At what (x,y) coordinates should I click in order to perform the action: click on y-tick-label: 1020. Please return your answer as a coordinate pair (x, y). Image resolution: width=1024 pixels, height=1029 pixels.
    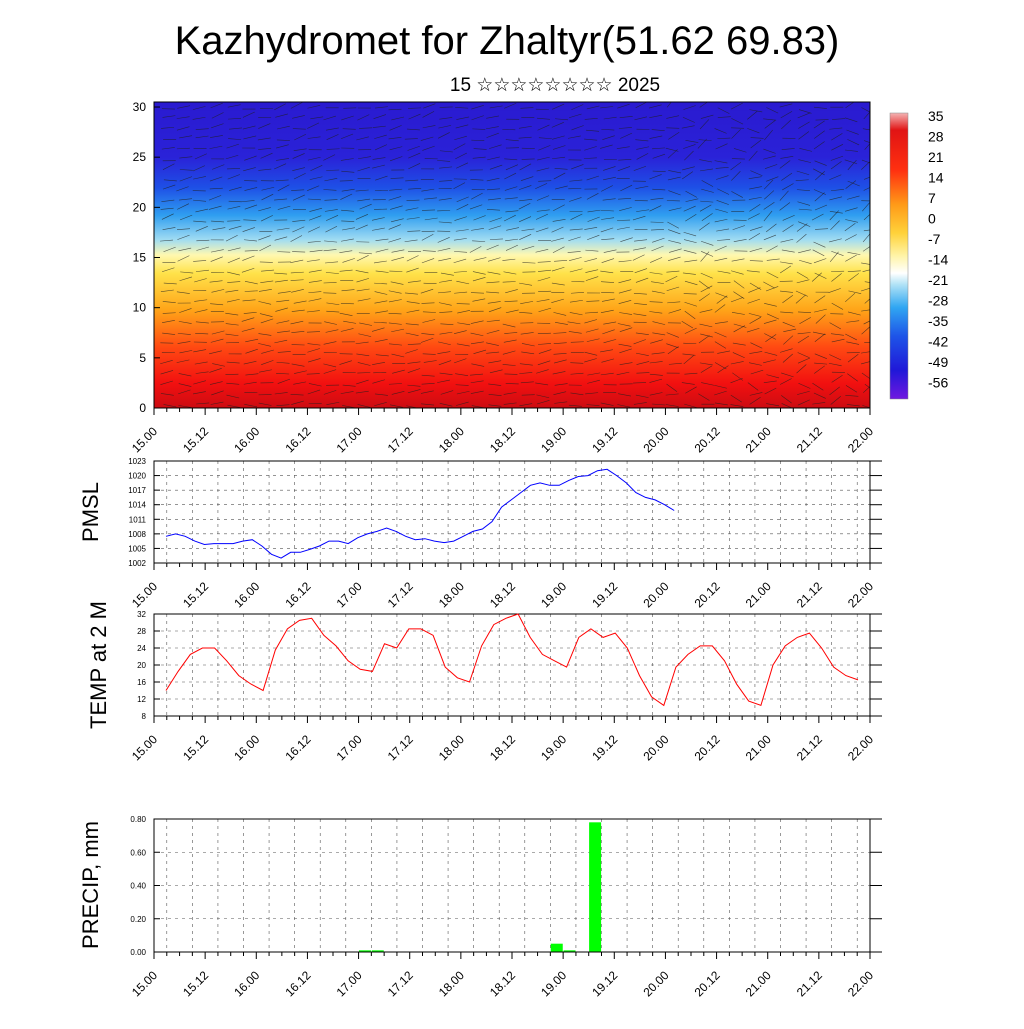
    Looking at the image, I should click on (137, 476).